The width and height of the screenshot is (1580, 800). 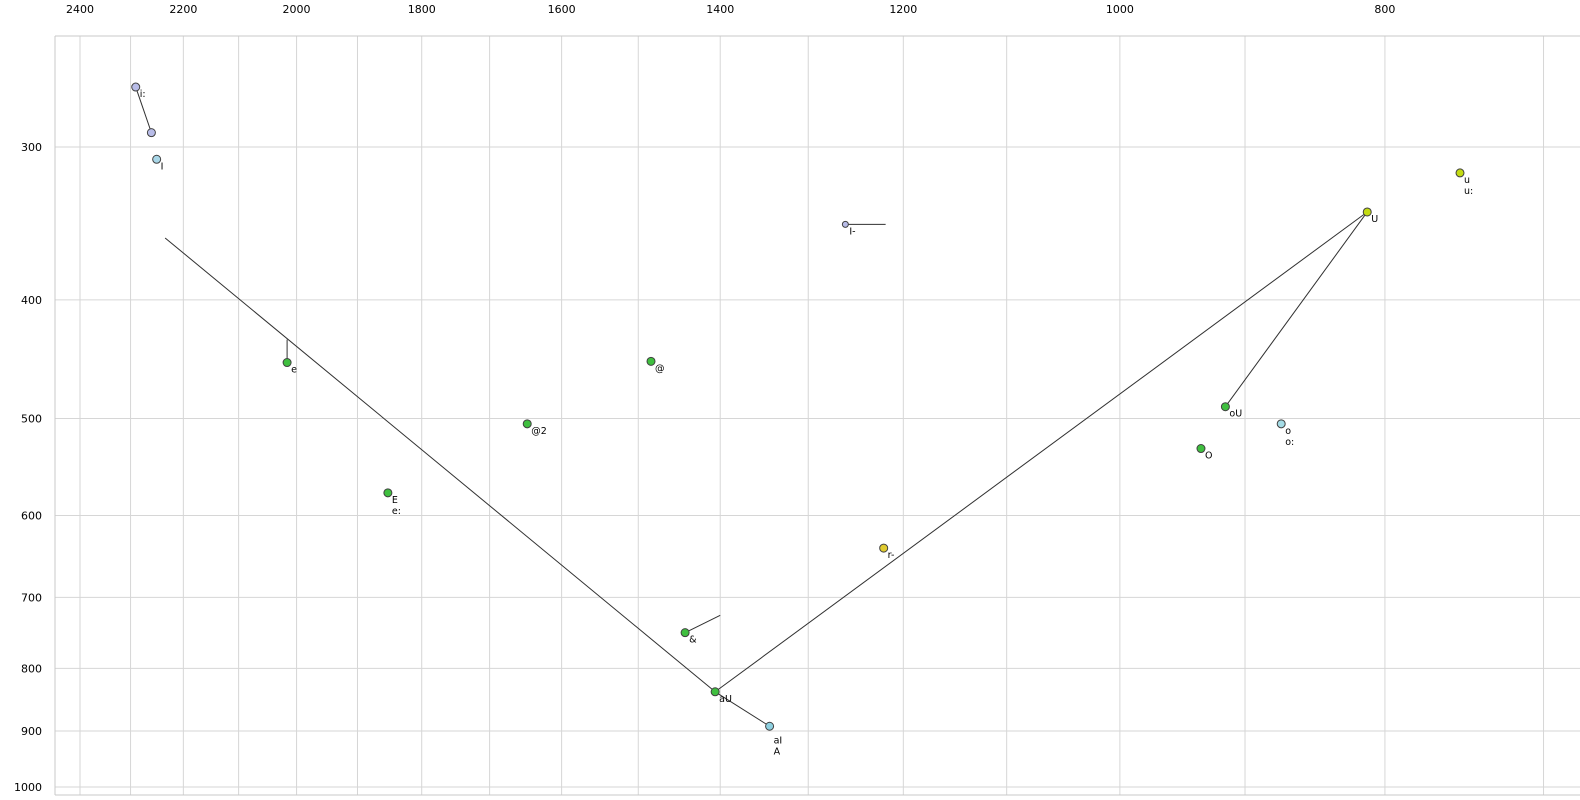 What do you see at coordinates (1208, 456) in the screenshot?
I see `point-label: O` at bounding box center [1208, 456].